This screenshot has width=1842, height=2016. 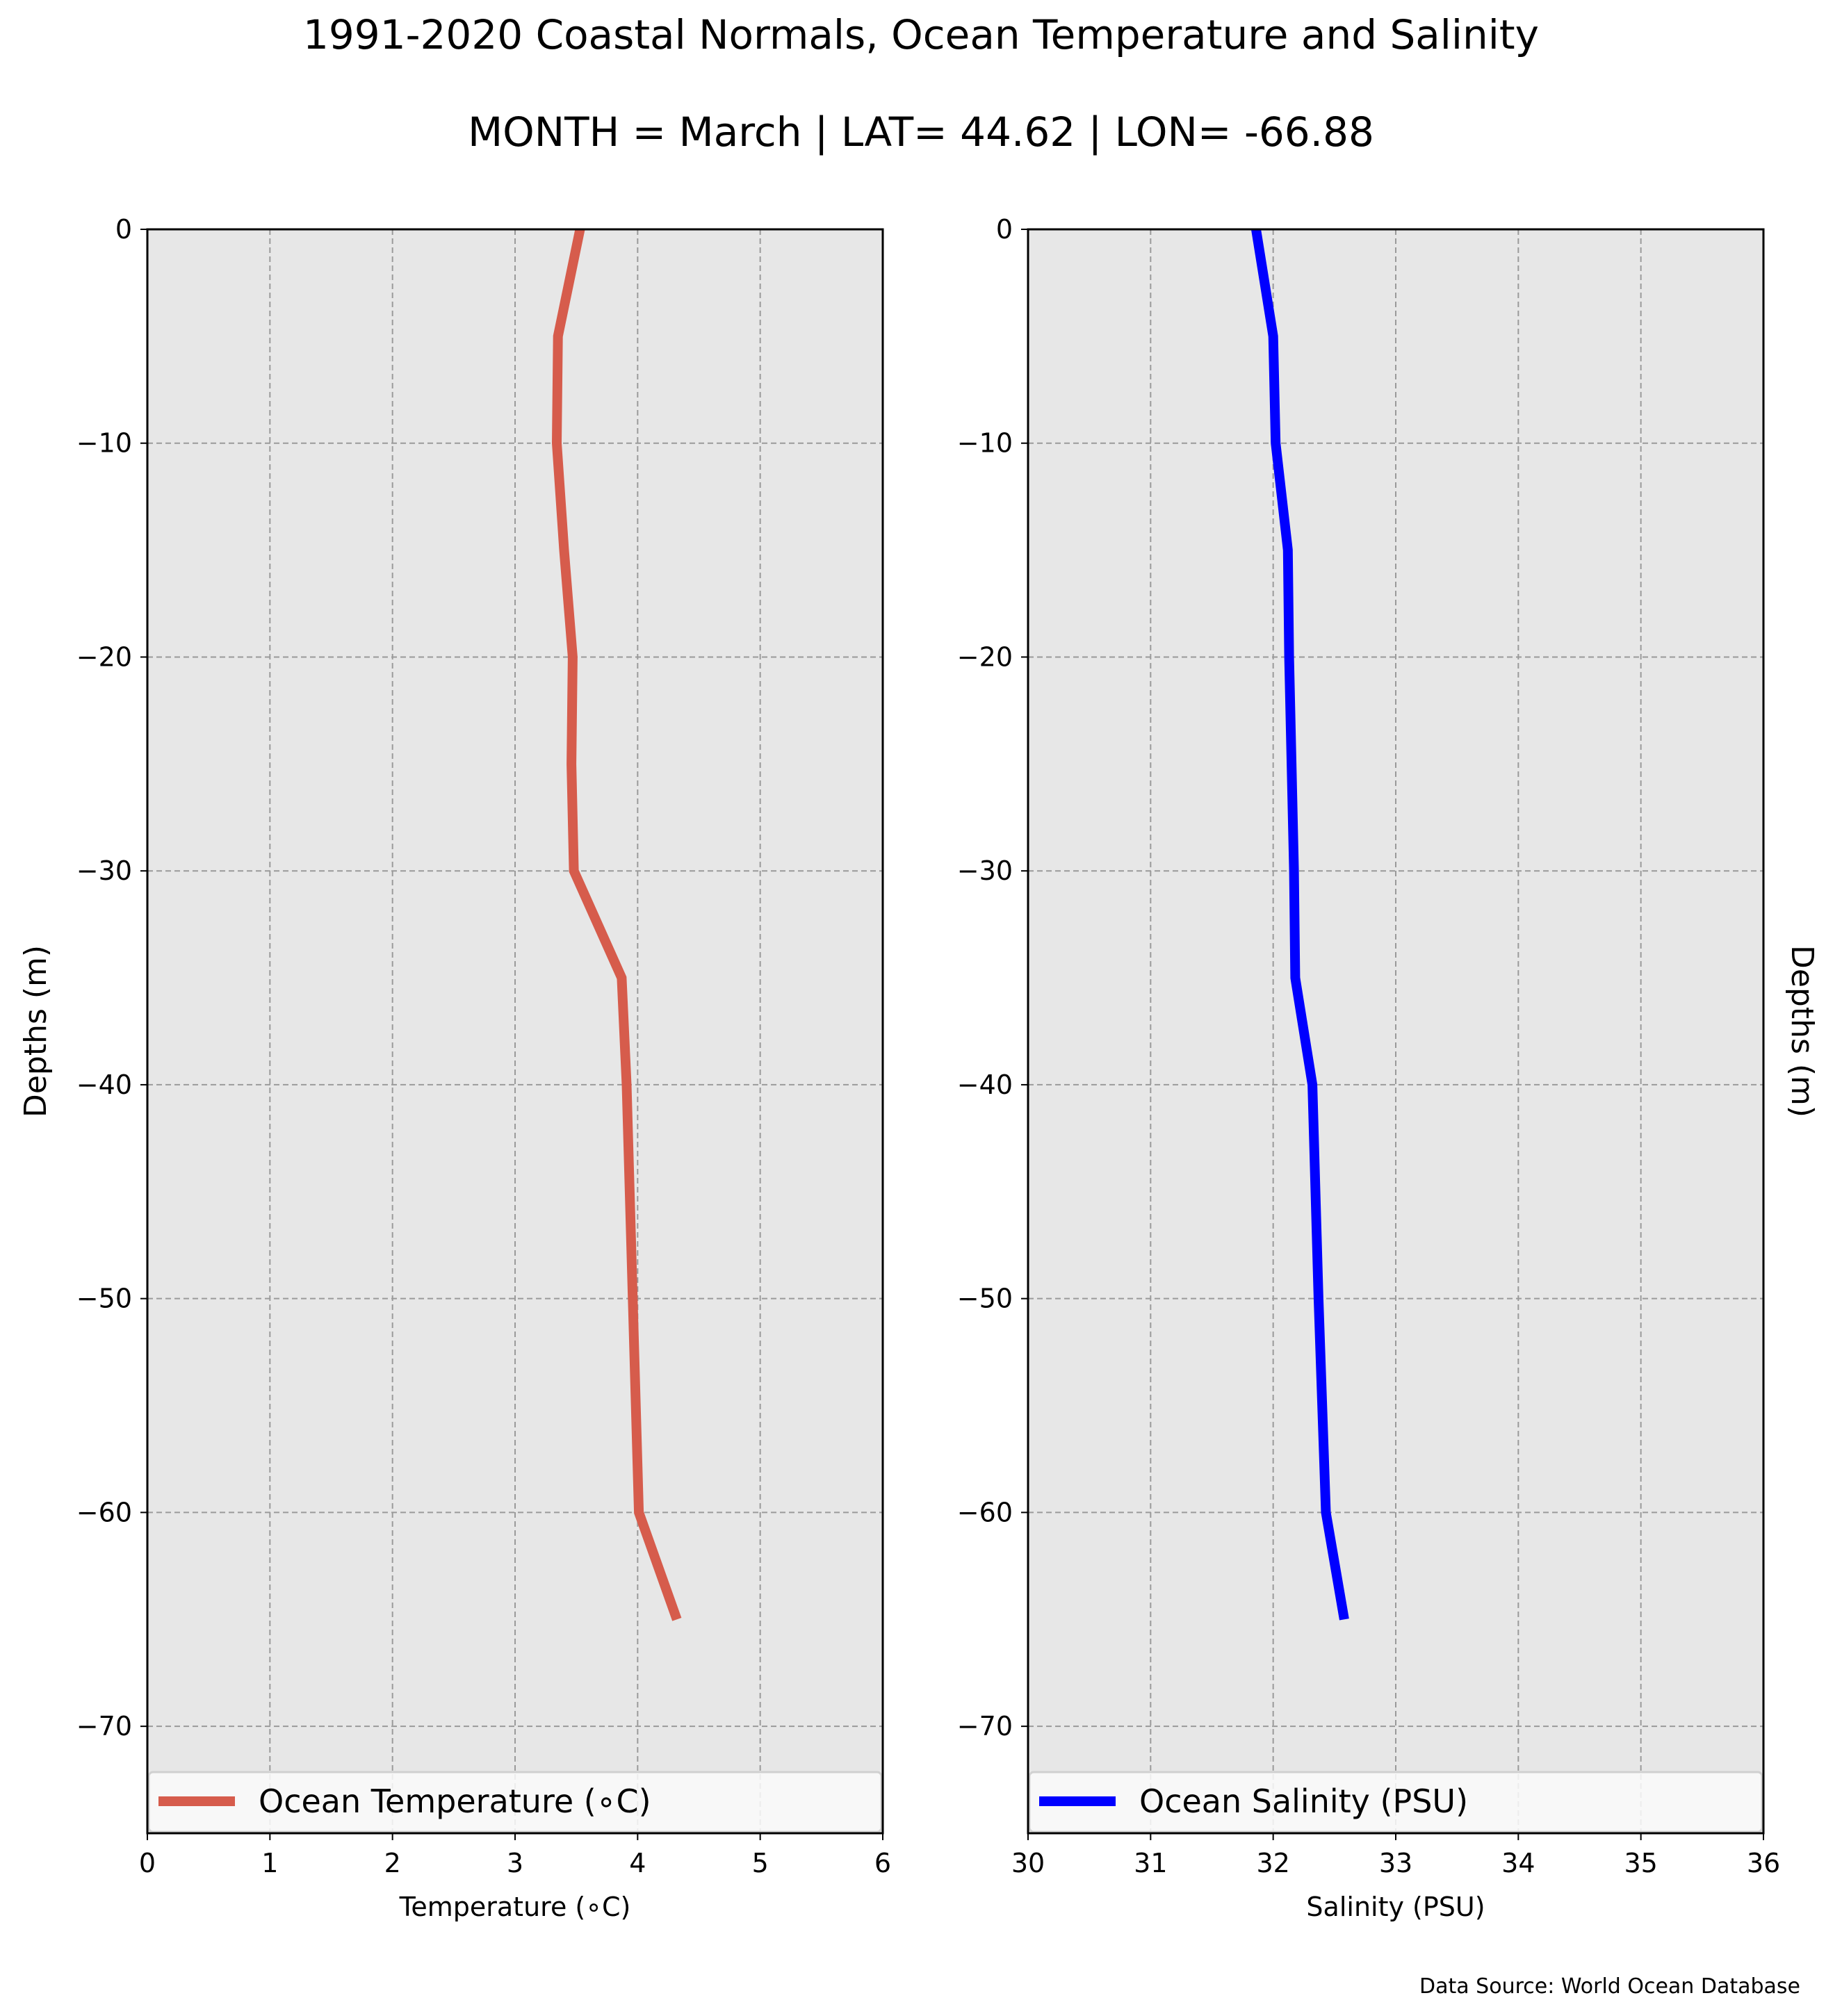 What do you see at coordinates (921, 132) in the screenshot?
I see `figure-subtitle: MONTH = March | LAT= 44.62 | LON= -66.88` at bounding box center [921, 132].